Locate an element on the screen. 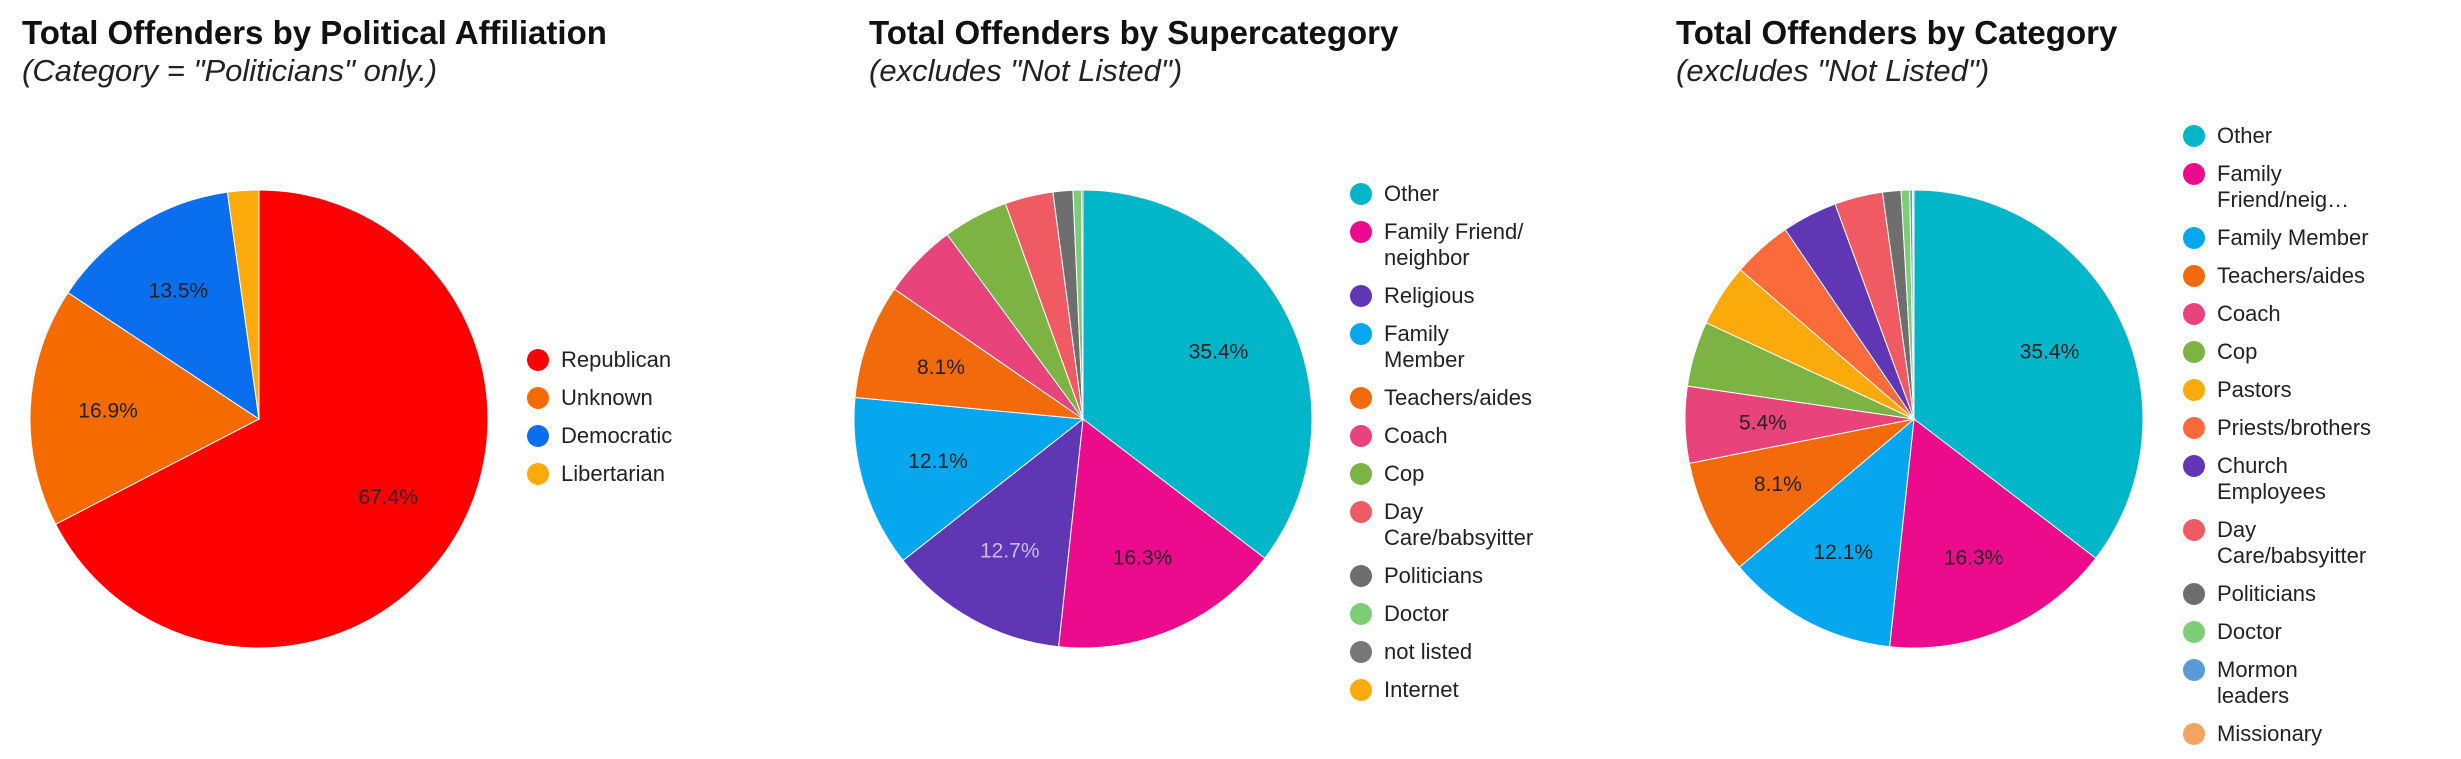  chart-title: Total Offenders by Category is located at coordinates (1897, 32).